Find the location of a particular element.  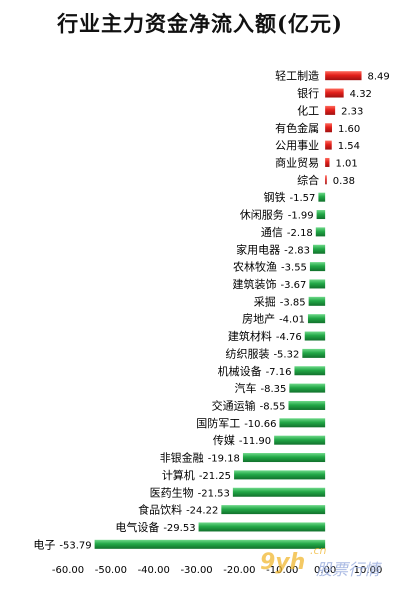

chart-title: 行业主力资金净流入额(亿元) is located at coordinates (200, 23).